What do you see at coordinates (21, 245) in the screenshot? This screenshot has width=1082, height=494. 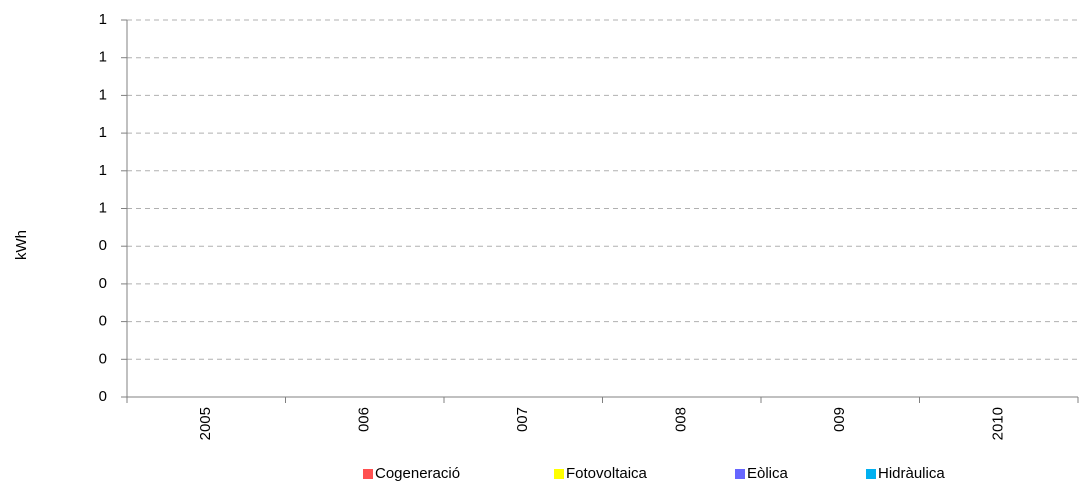 I see `y-axis-label: kWh` at bounding box center [21, 245].